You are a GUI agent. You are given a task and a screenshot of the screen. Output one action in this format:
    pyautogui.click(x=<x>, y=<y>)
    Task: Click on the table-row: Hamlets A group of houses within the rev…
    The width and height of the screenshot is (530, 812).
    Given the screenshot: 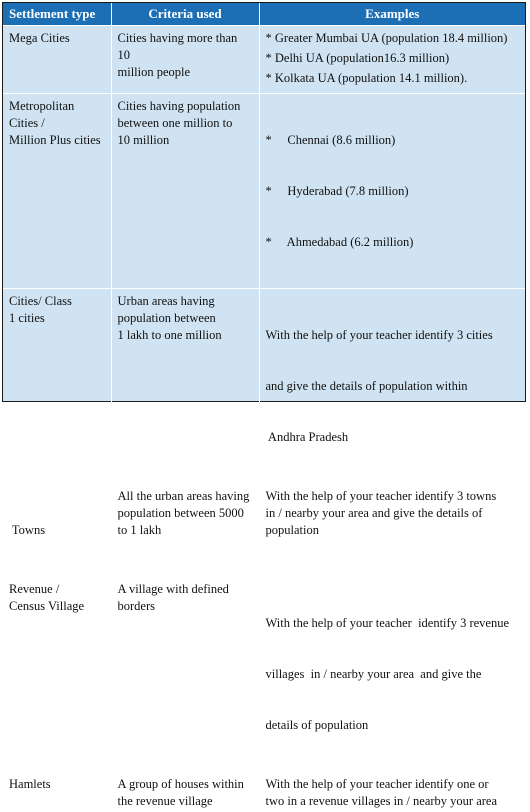 What is the action you would take?
    pyautogui.click(x=264, y=792)
    